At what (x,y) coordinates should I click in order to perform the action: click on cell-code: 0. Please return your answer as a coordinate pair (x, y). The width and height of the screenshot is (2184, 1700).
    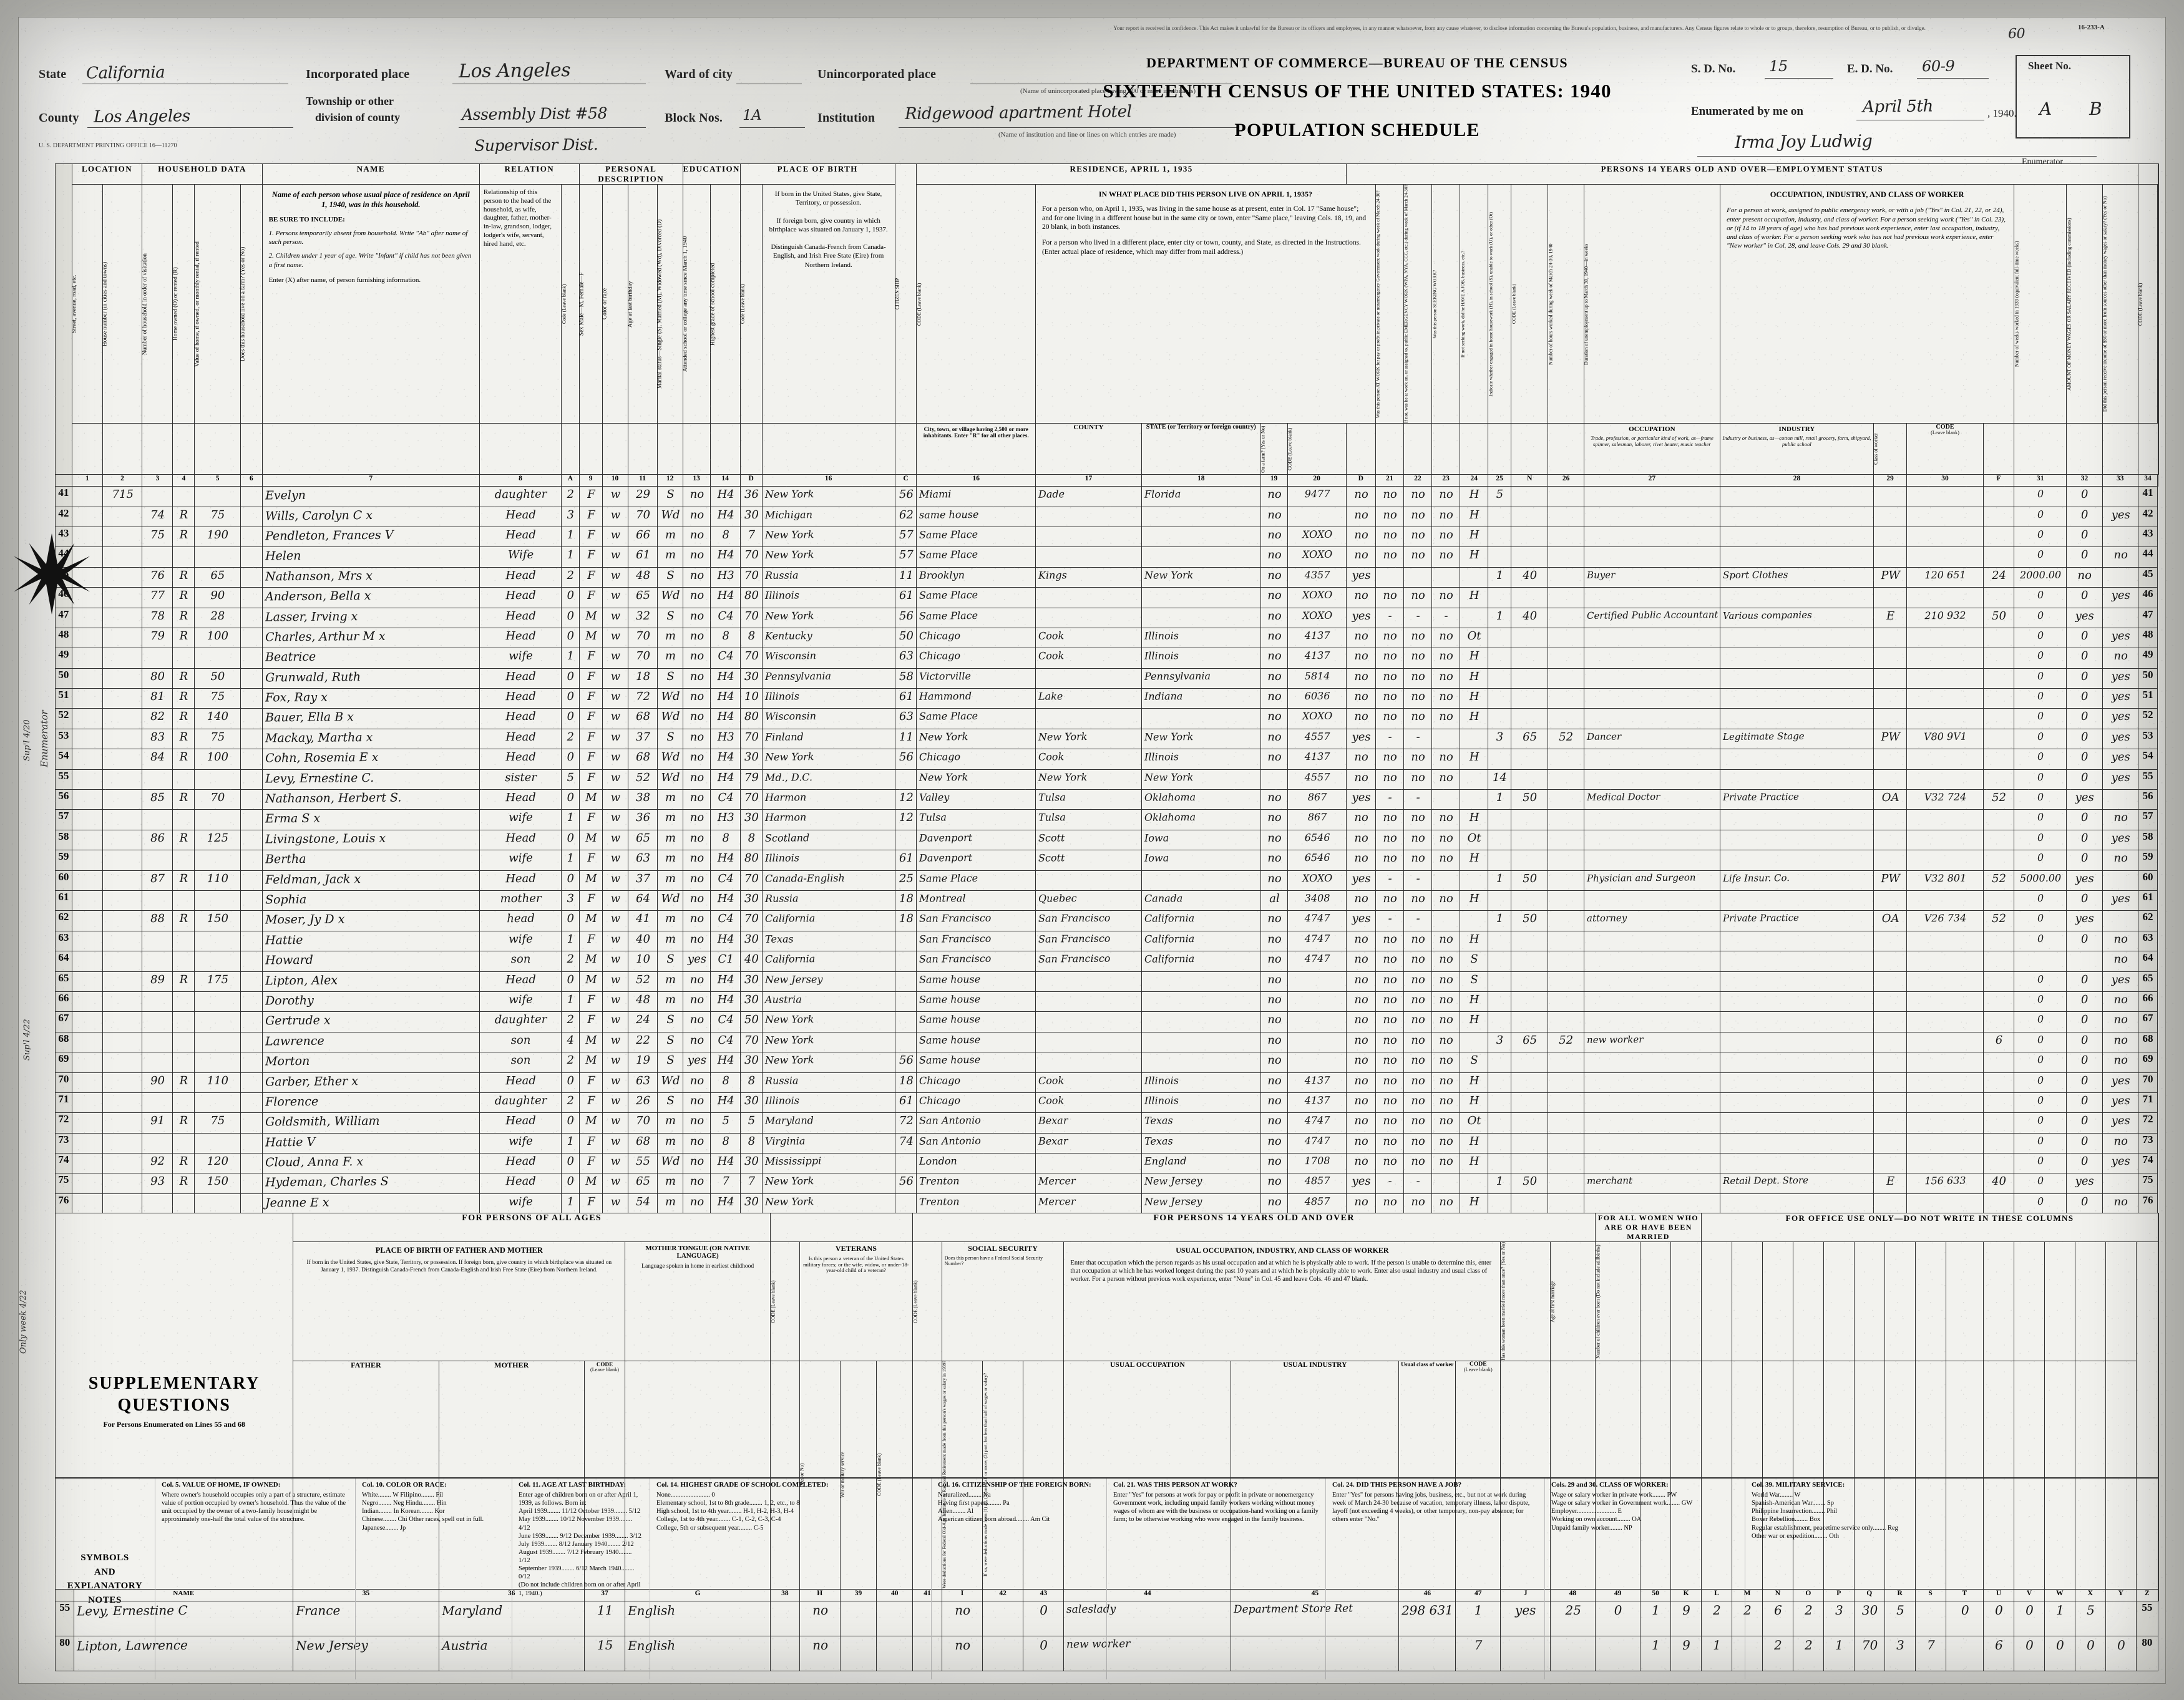
    Looking at the image, I should click on (570, 1083).